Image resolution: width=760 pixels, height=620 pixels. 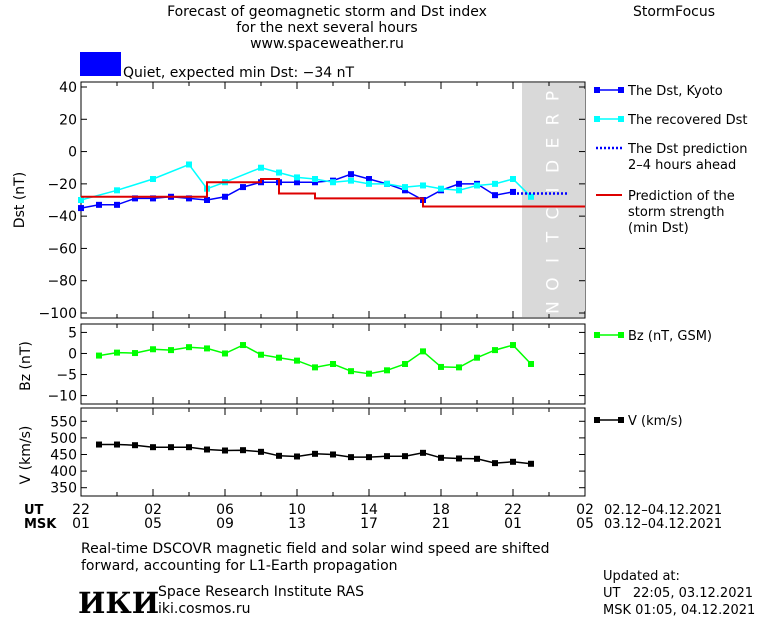 I want to click on y-tick-label: 350, so click(x=63, y=489).